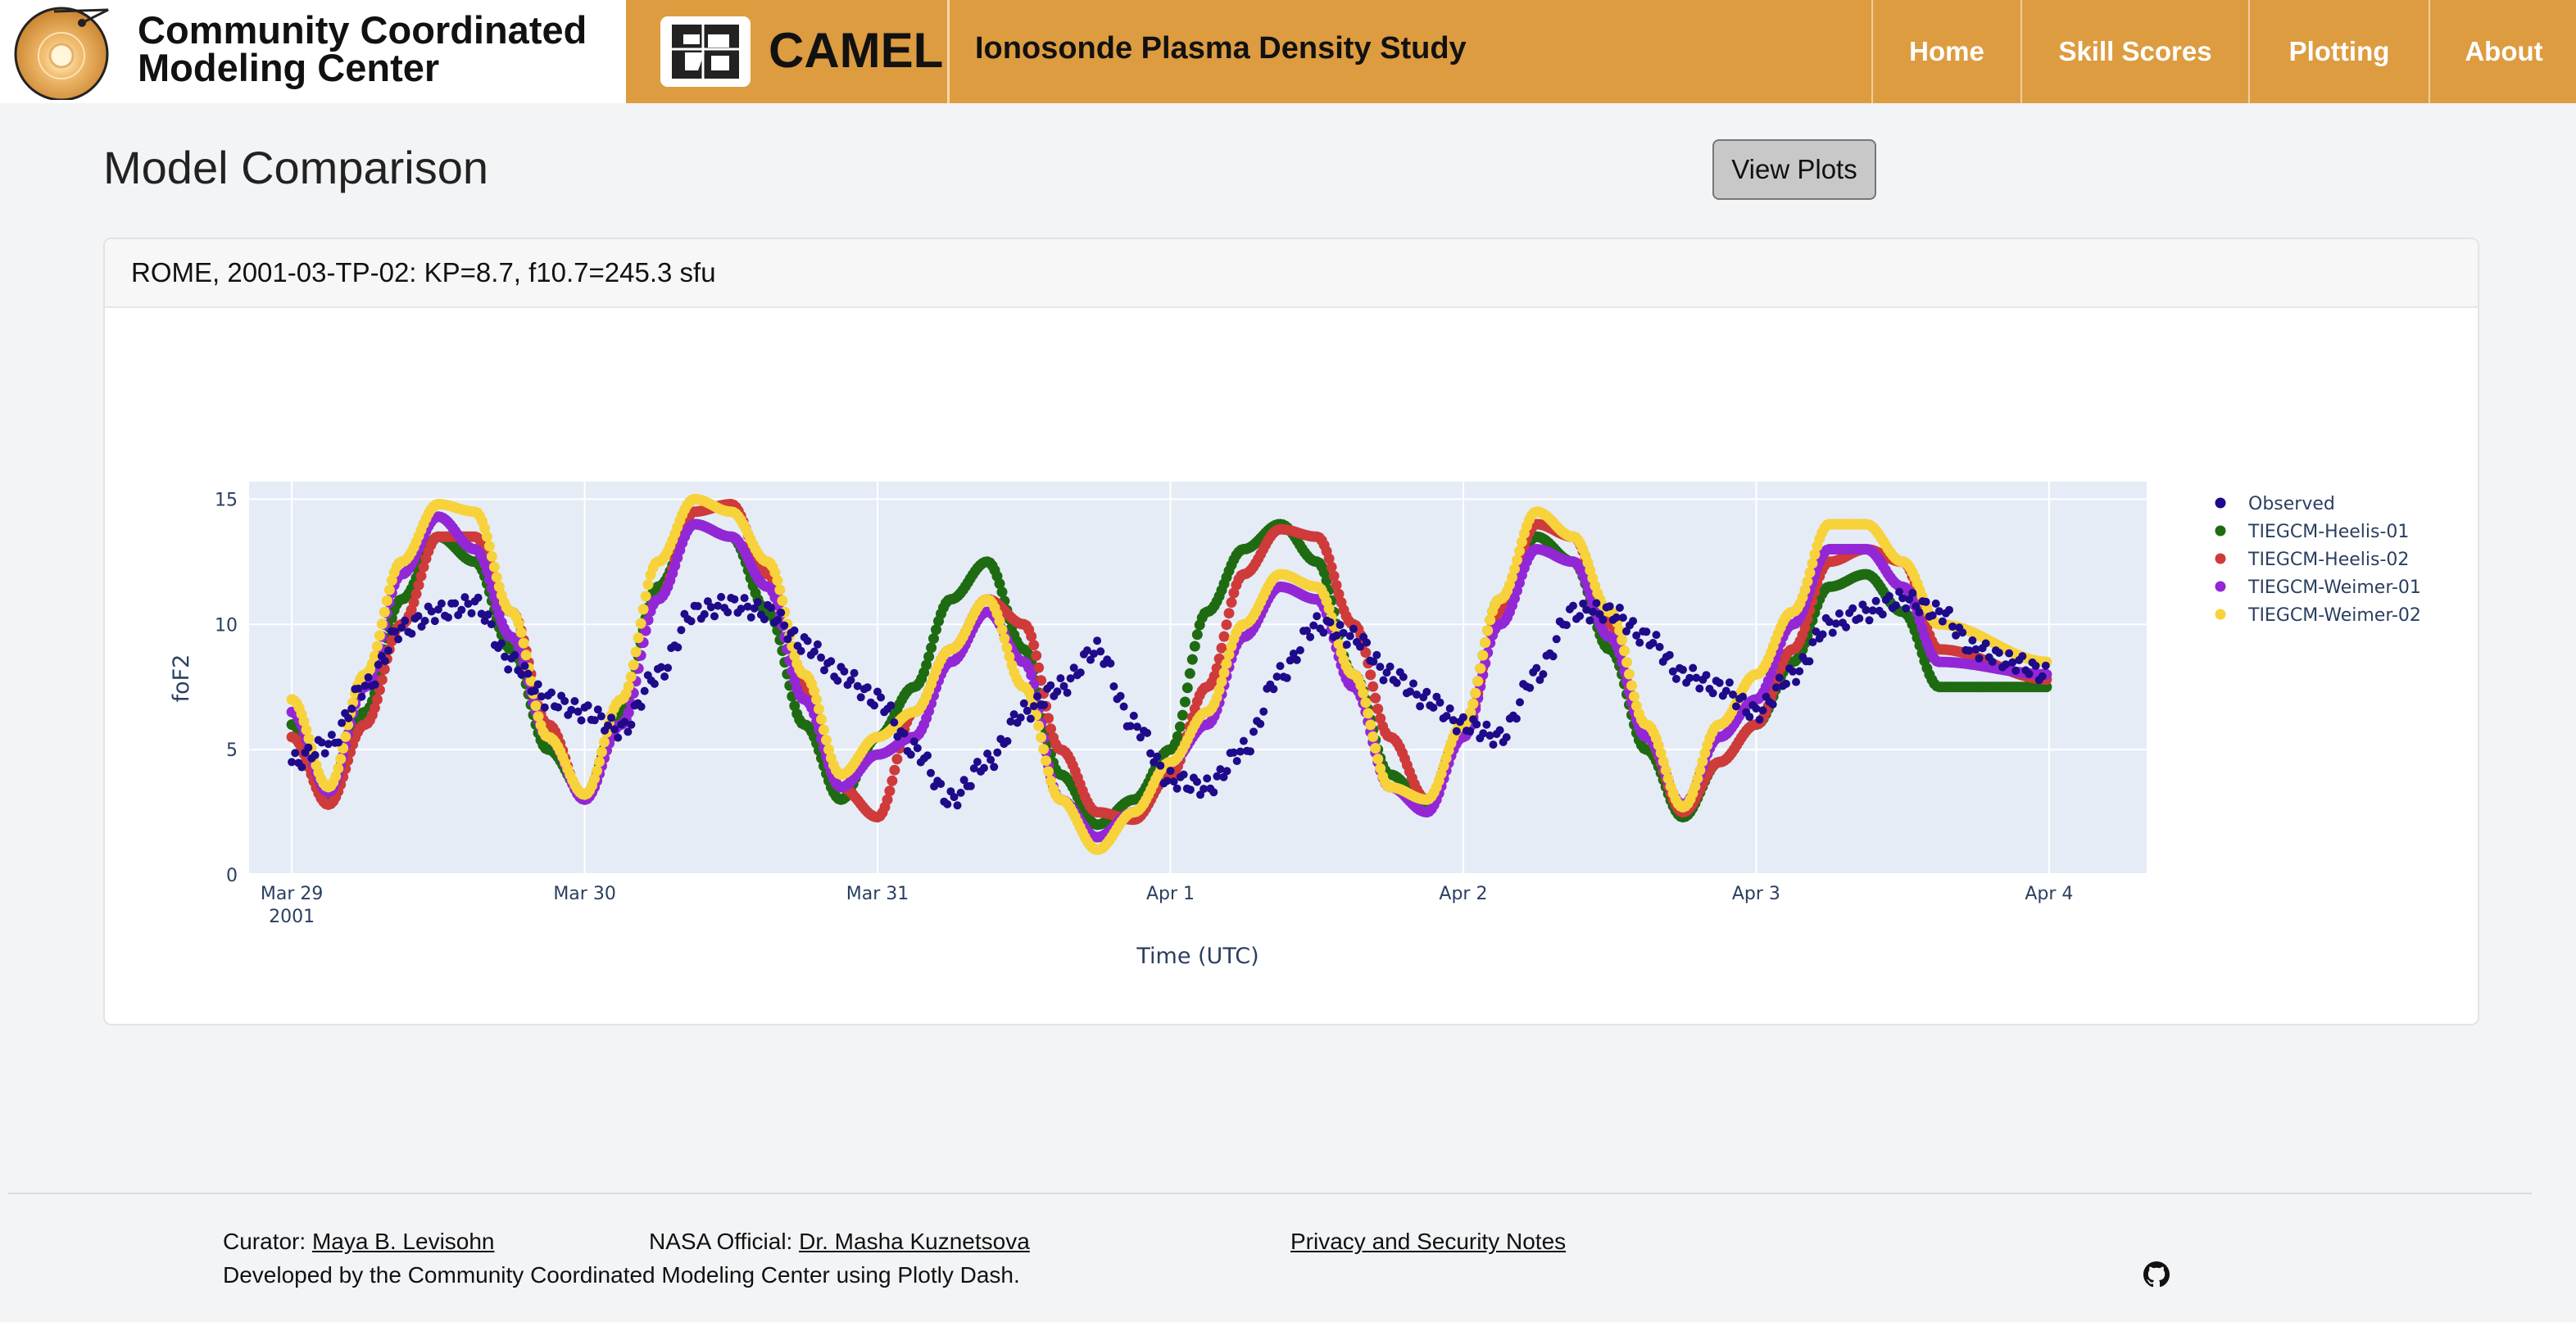 The image size is (2576, 1322). I want to click on ccmc-brand: Community Coordinated Modeling Center, so click(313, 51).